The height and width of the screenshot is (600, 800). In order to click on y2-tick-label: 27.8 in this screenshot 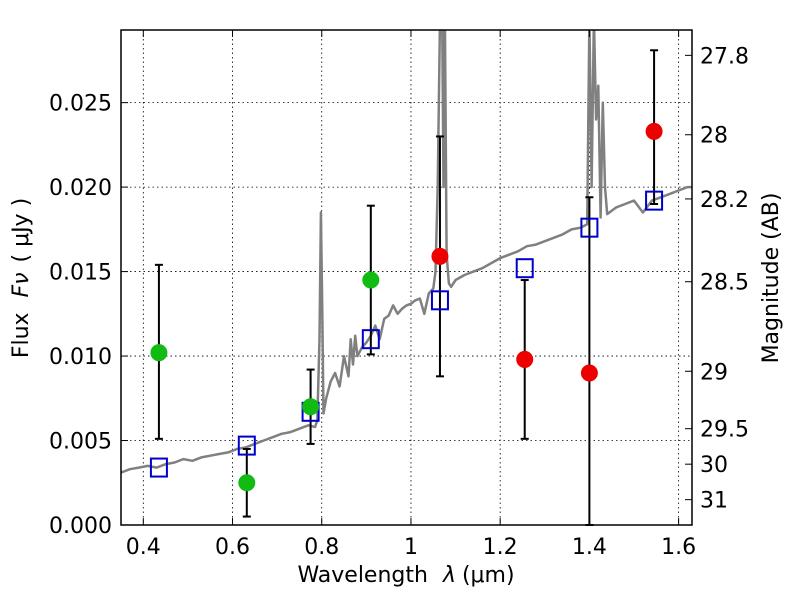, I will do `click(724, 56)`.